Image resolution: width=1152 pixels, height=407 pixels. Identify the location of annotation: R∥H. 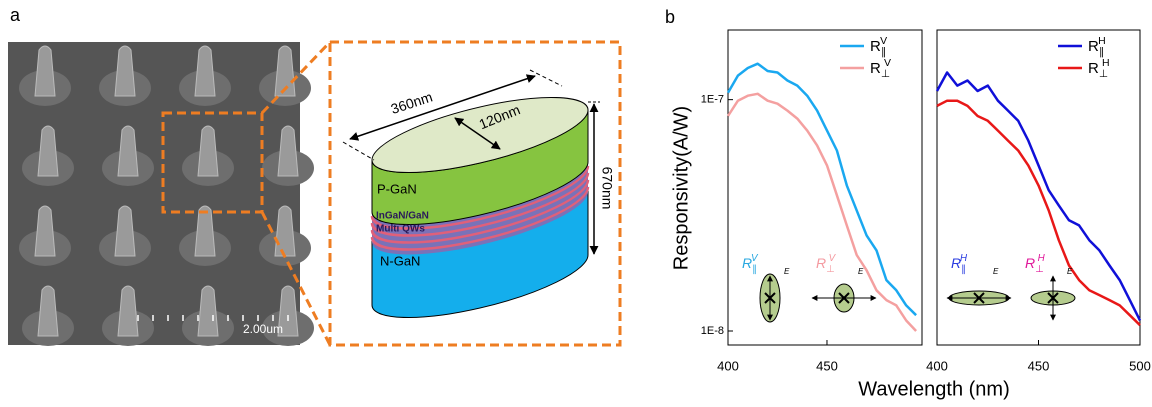
(959, 264).